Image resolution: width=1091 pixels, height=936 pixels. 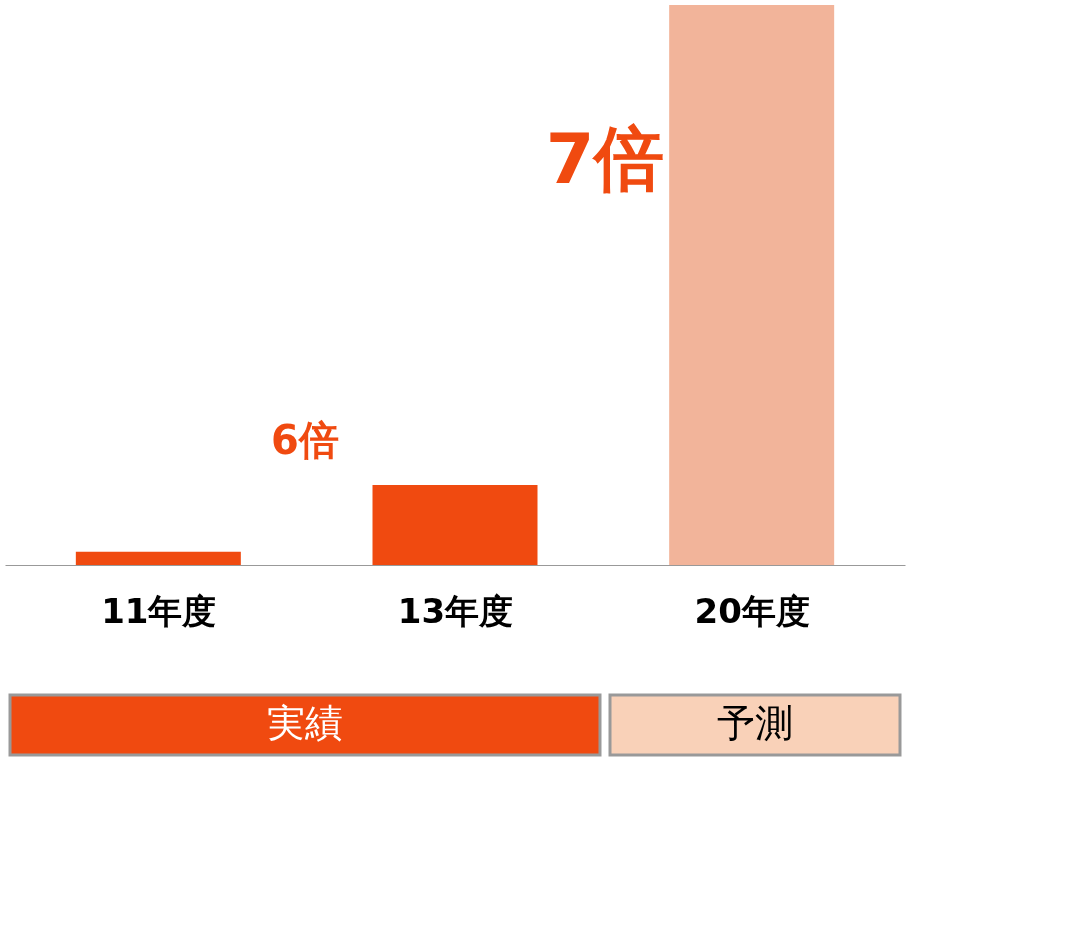 What do you see at coordinates (755, 723) in the screenshot?
I see `text: 予測` at bounding box center [755, 723].